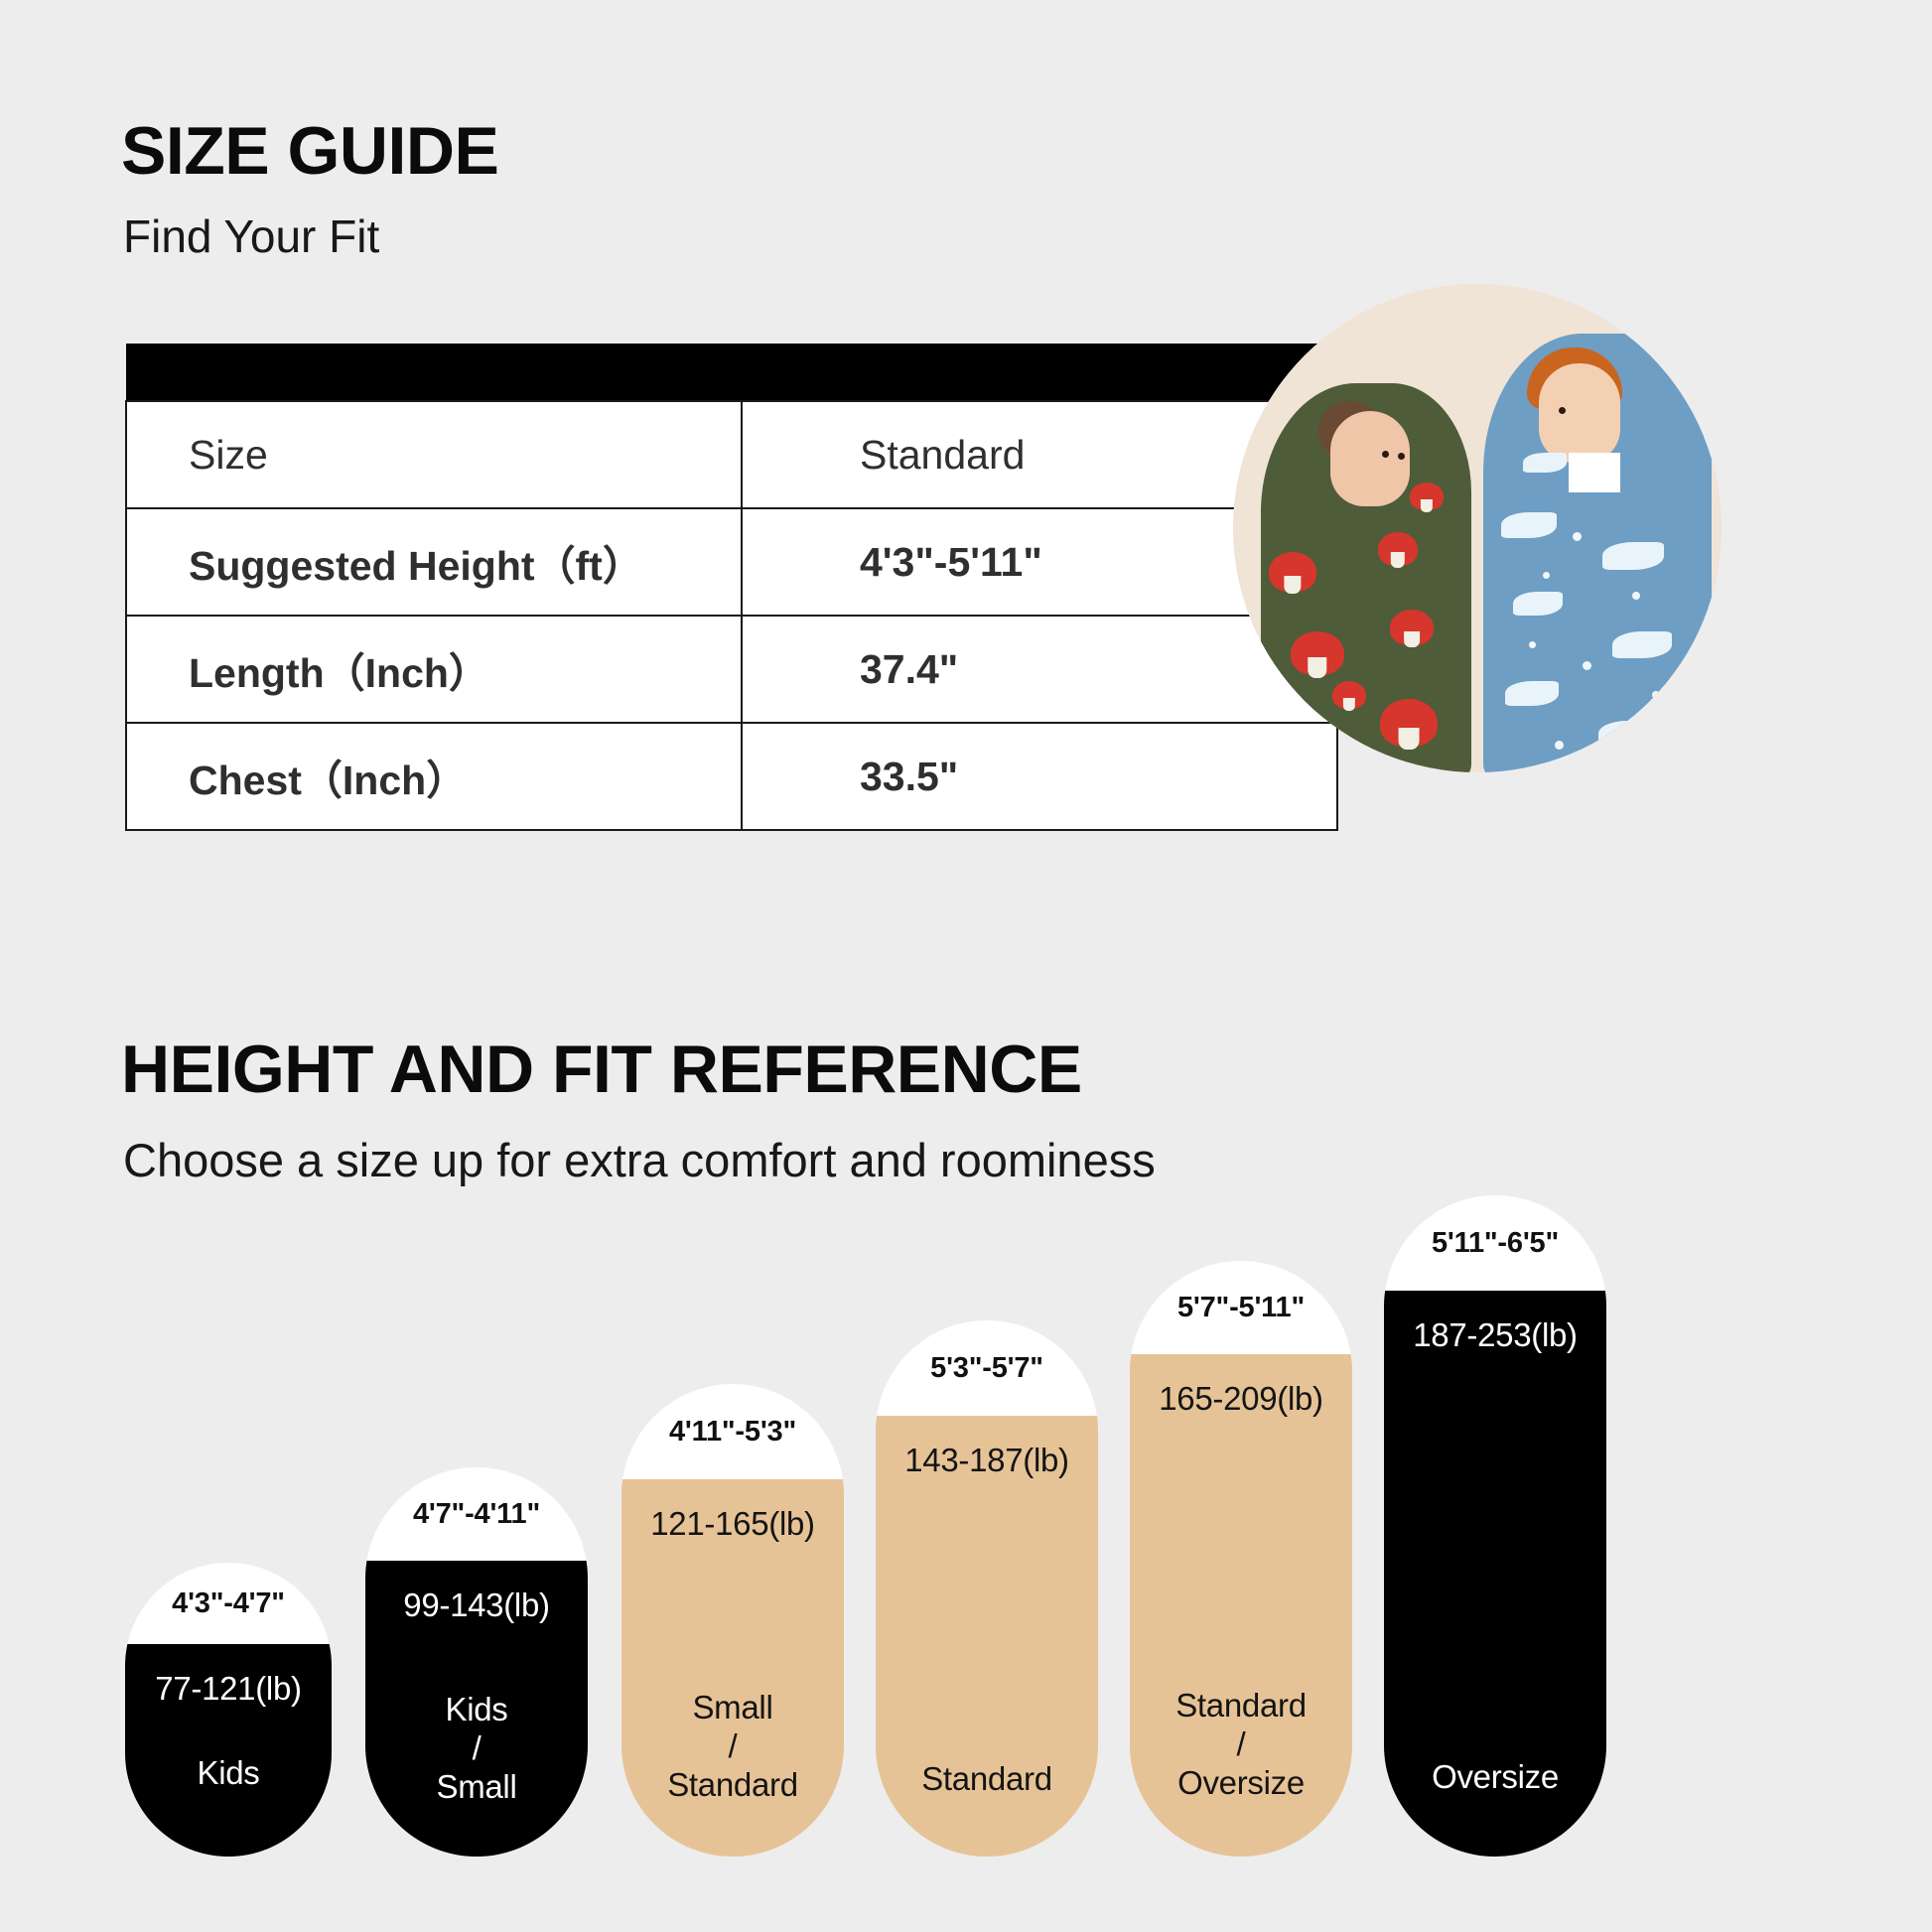 This screenshot has height=1932, width=1932. What do you see at coordinates (1594, 472) in the screenshot?
I see `white-tshirt` at bounding box center [1594, 472].